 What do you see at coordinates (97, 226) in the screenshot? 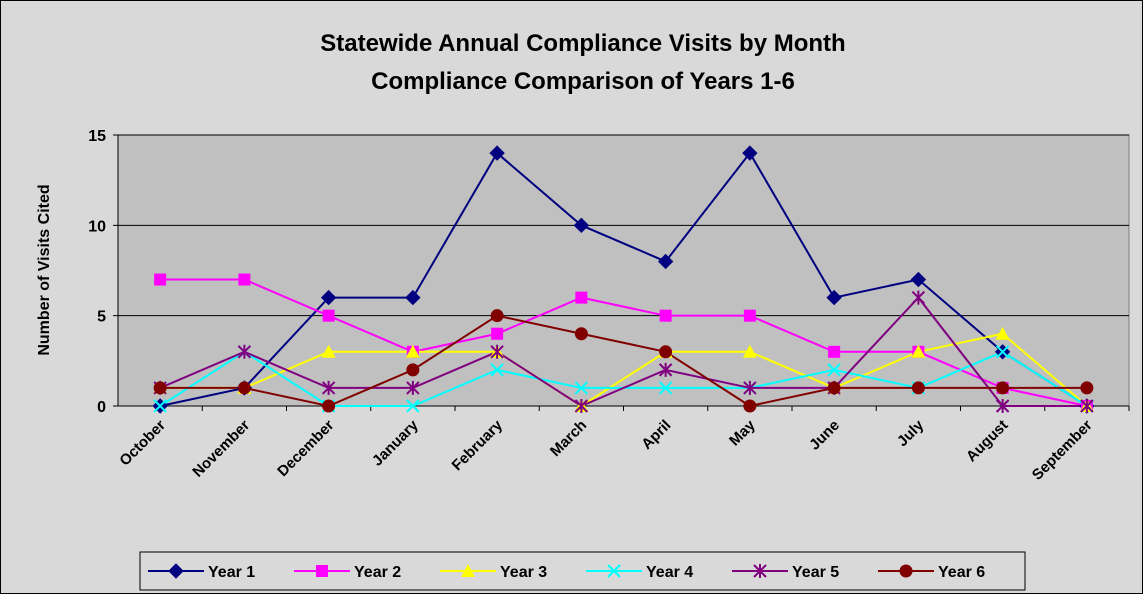
I see `y-tick-label: 10` at bounding box center [97, 226].